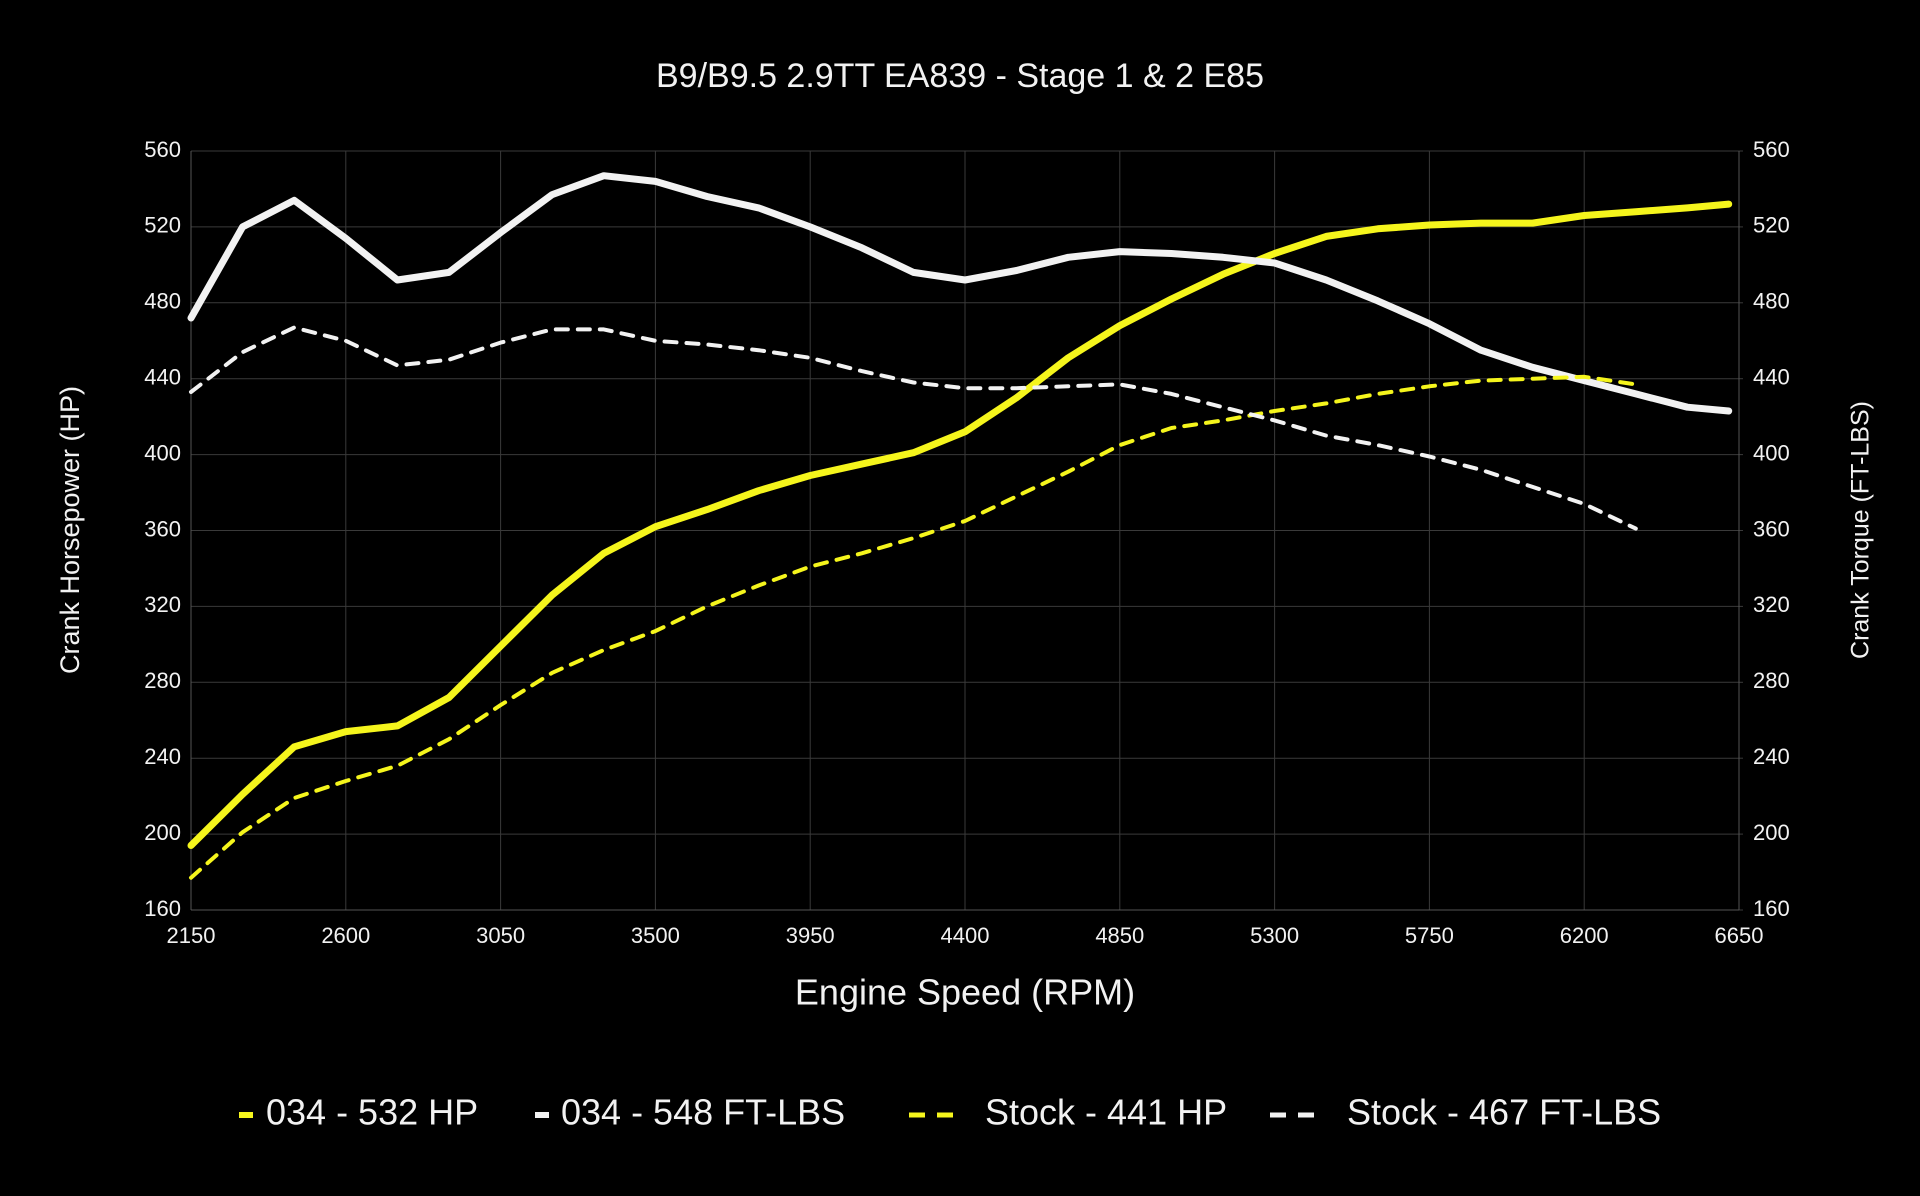 The image size is (1920, 1196). Describe the element at coordinates (810, 935) in the screenshot. I see `x-tick-label: 3950` at that location.